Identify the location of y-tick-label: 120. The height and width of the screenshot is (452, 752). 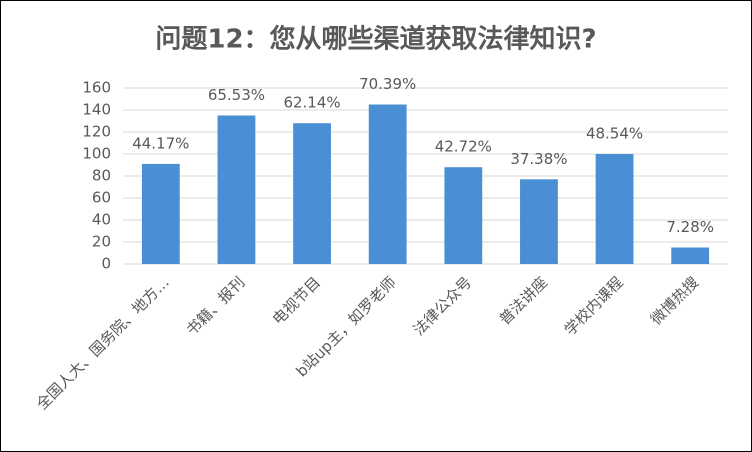
(96, 132).